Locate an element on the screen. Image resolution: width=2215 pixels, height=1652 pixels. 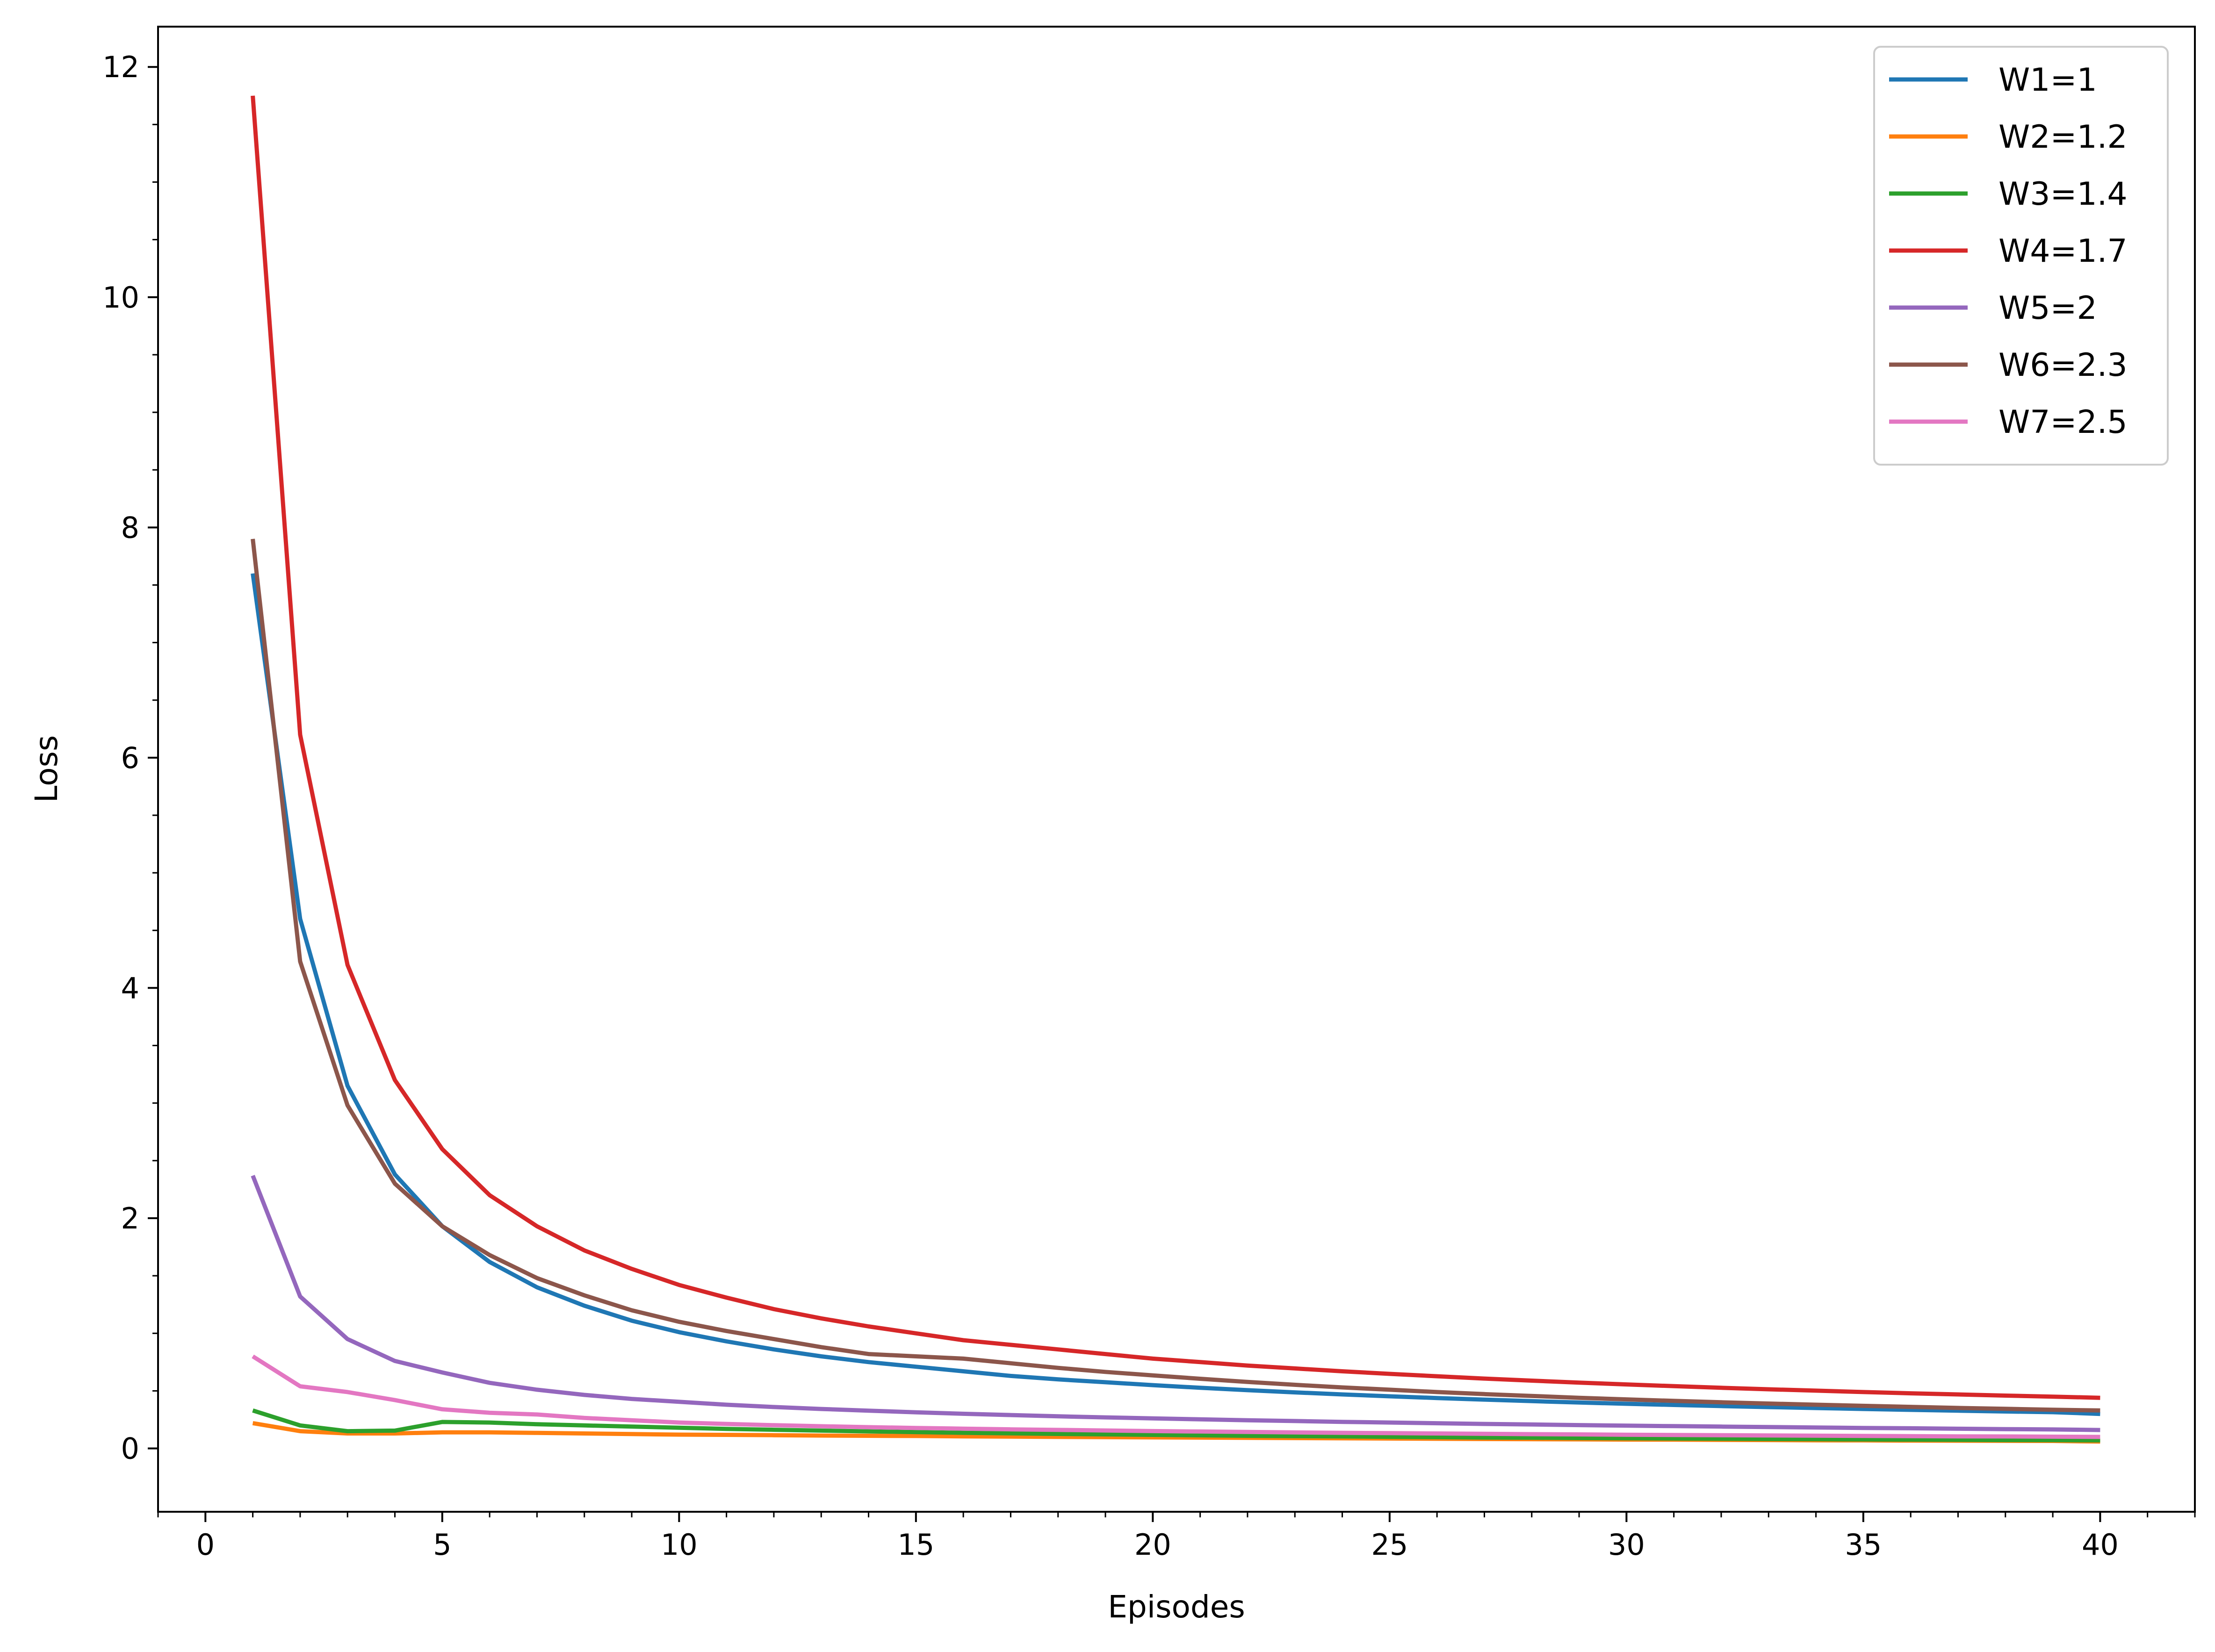
legend-label: W7=2.5 is located at coordinates (2063, 422).